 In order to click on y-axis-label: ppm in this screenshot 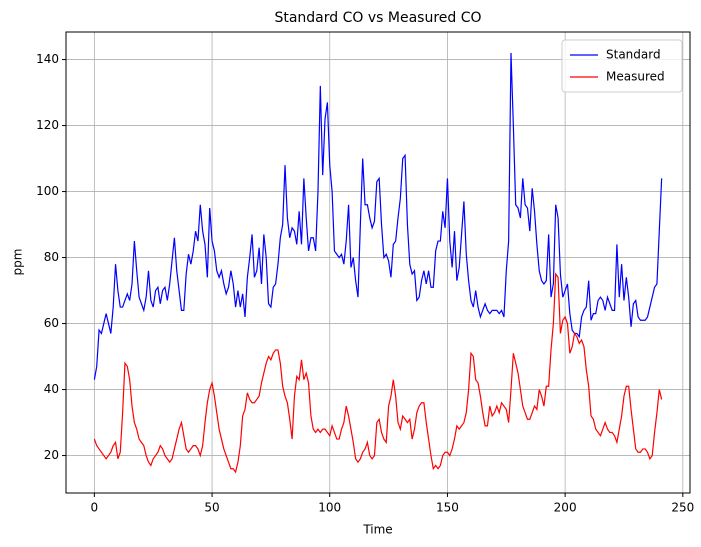, I will do `click(18, 262)`.